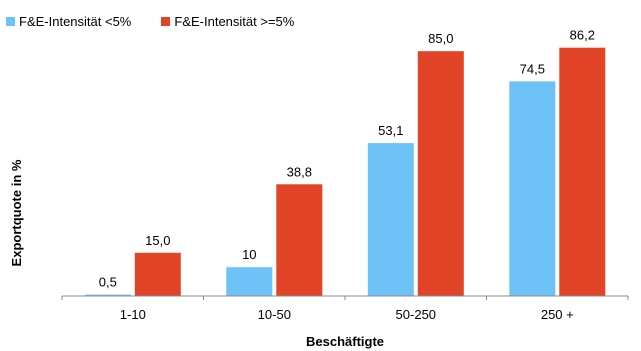  I want to click on legend-label-series-2: F&E-Intensität >=5%, so click(234, 21).